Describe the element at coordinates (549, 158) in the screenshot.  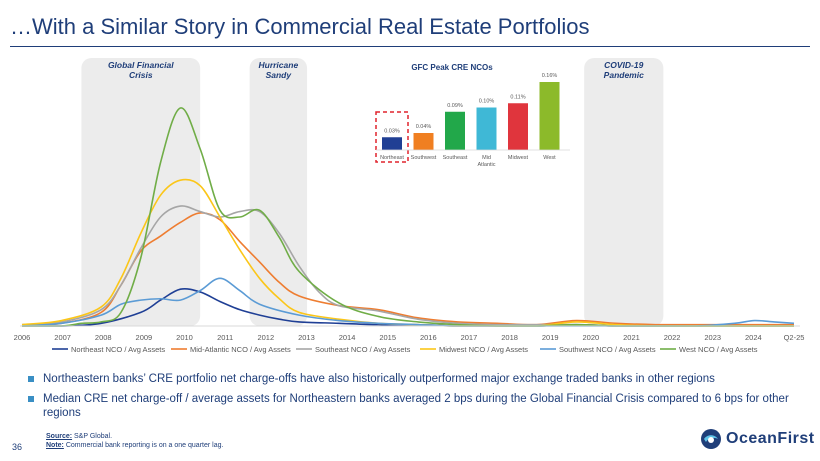
I see `bar-category-label: West` at that location.